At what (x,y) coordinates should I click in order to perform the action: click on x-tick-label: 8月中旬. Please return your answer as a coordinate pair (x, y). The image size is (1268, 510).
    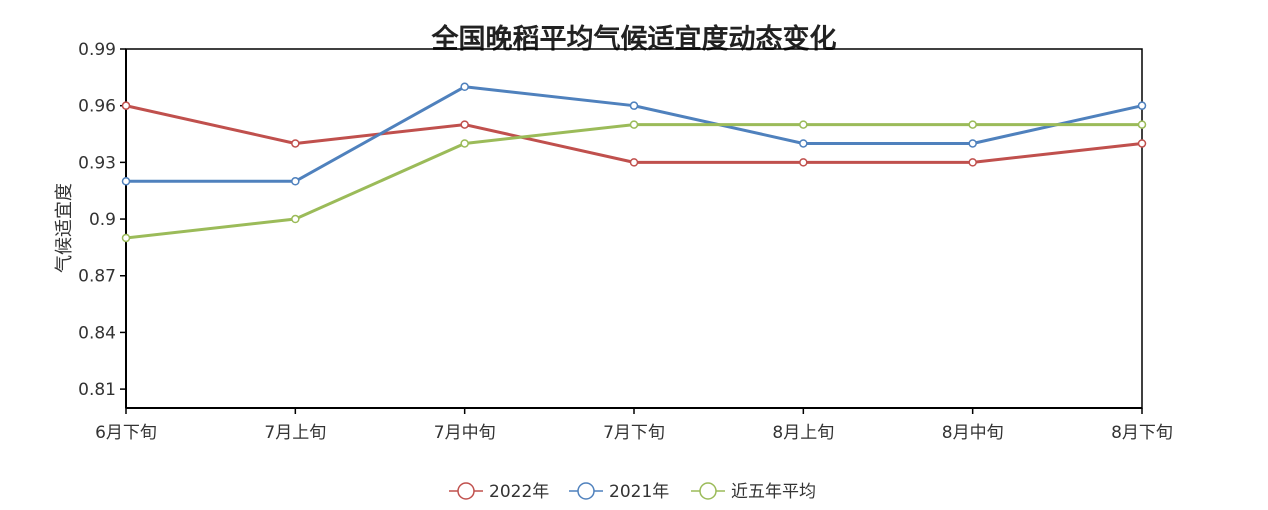
    Looking at the image, I should click on (973, 433).